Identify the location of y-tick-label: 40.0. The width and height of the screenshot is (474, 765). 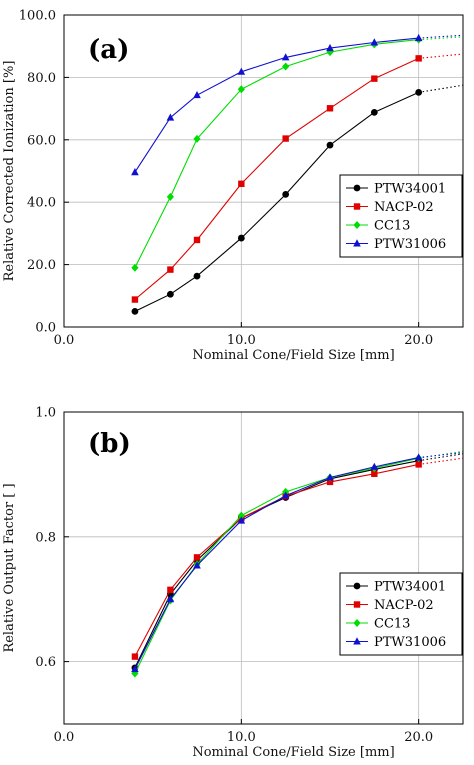
(41, 203).